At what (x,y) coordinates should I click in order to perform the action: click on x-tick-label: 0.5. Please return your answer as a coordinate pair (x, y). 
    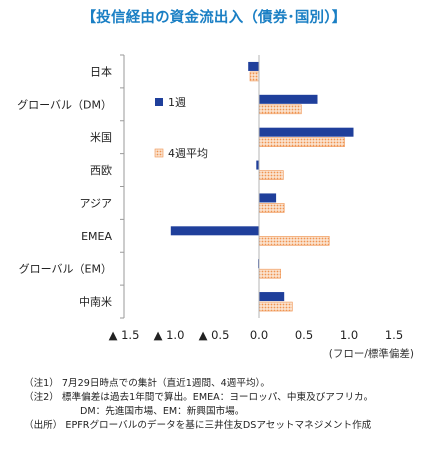
    Looking at the image, I should click on (304, 335).